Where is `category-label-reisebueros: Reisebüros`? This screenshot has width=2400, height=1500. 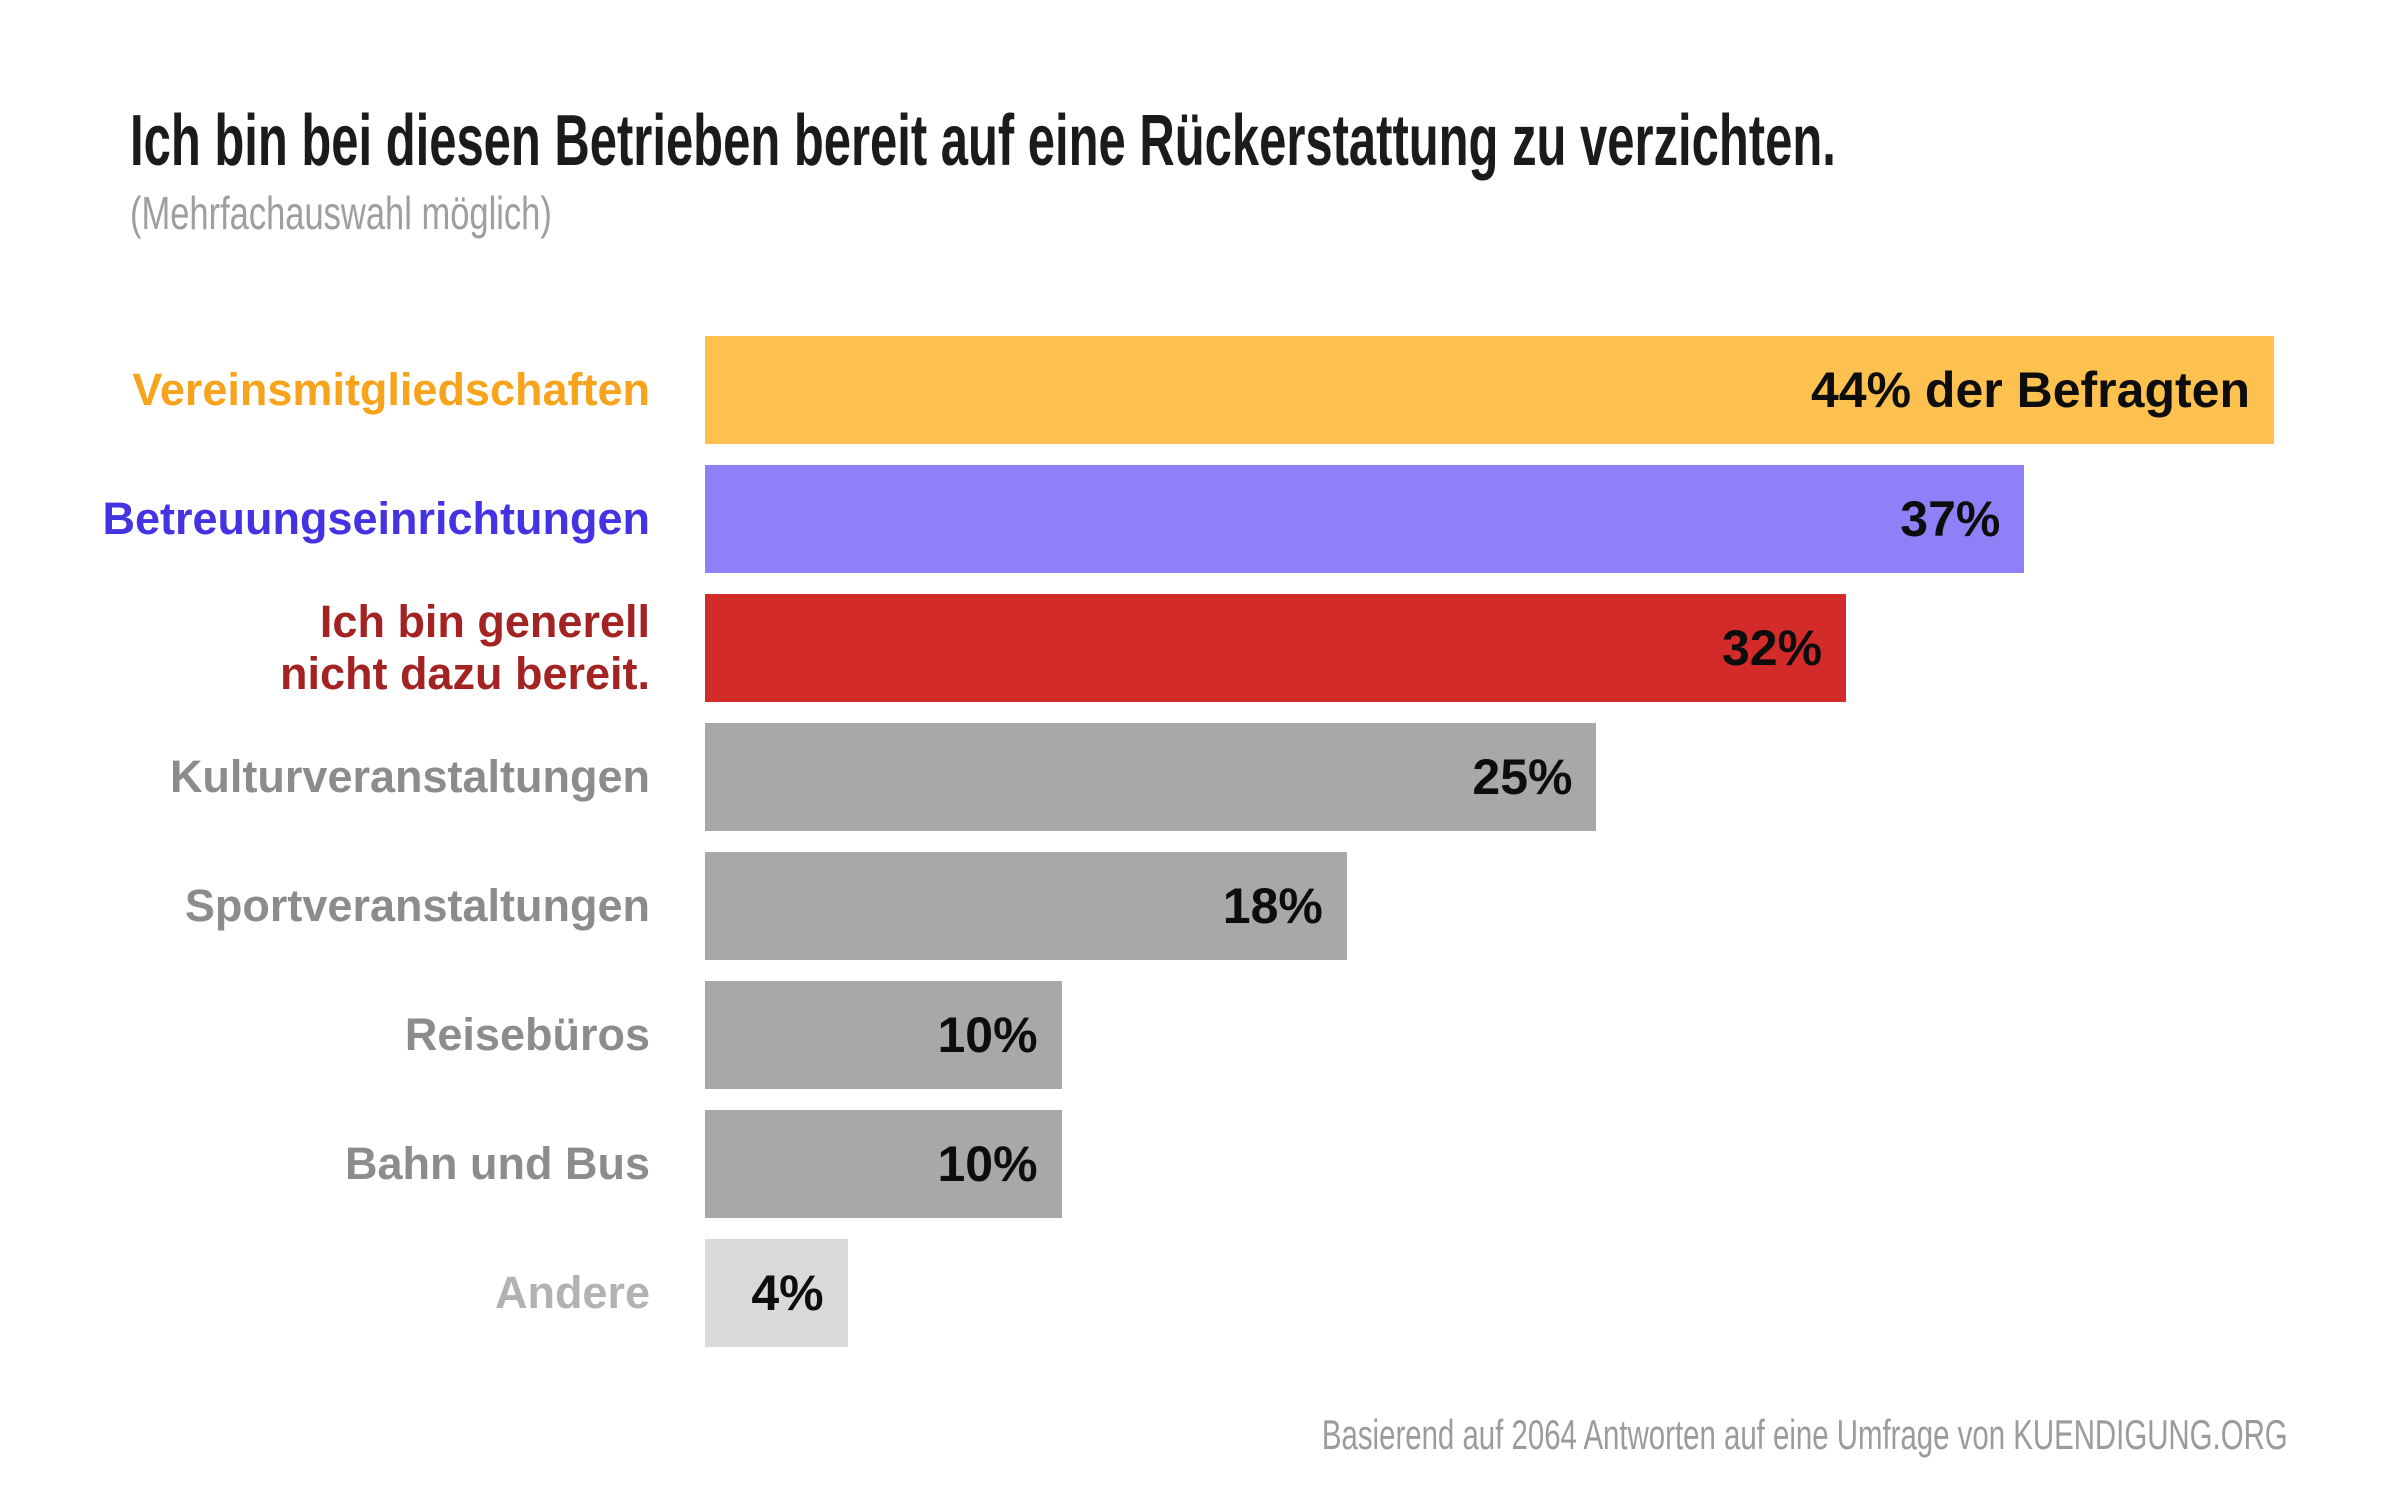
category-label-reisebueros: Reisebüros is located at coordinates (352, 1035).